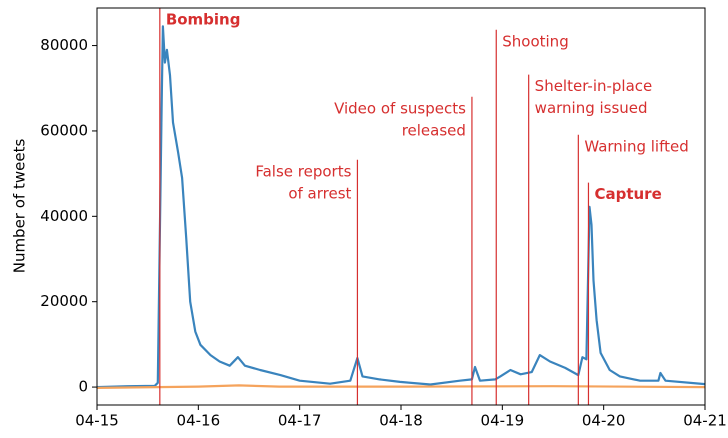 This screenshot has height=438, width=728. What do you see at coordinates (97, 421) in the screenshot?
I see `x-tick-label: 04-15` at bounding box center [97, 421].